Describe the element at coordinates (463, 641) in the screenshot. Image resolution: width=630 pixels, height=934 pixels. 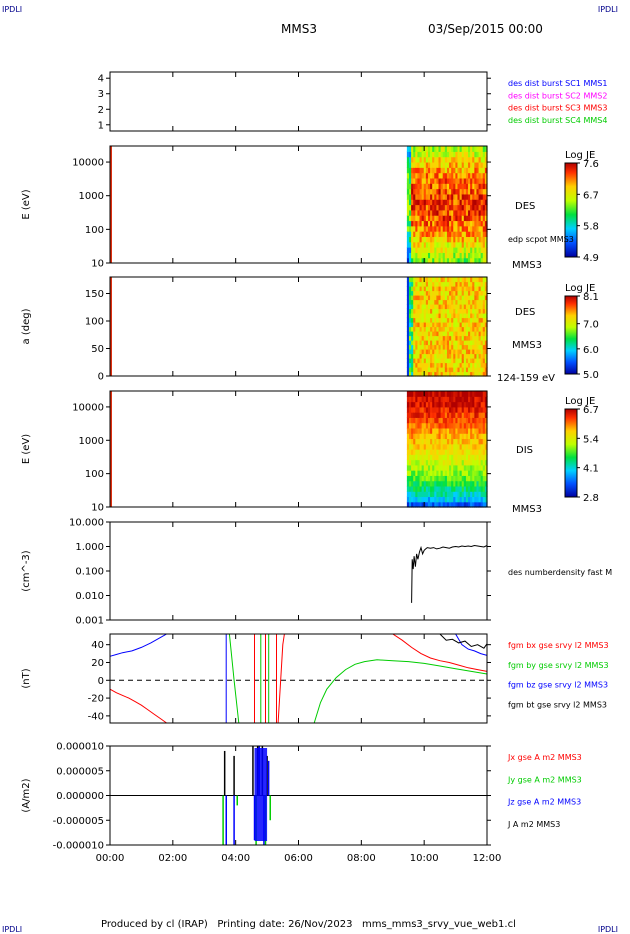
I see `field-series-line` at that location.